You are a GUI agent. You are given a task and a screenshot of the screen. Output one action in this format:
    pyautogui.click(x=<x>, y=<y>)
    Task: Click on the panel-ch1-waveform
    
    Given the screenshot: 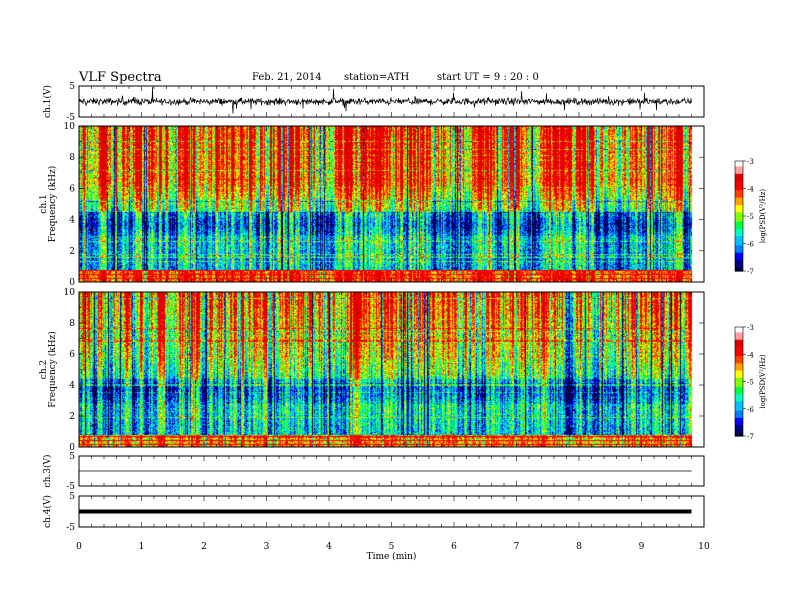 What is the action you would take?
    pyautogui.click(x=391, y=101)
    